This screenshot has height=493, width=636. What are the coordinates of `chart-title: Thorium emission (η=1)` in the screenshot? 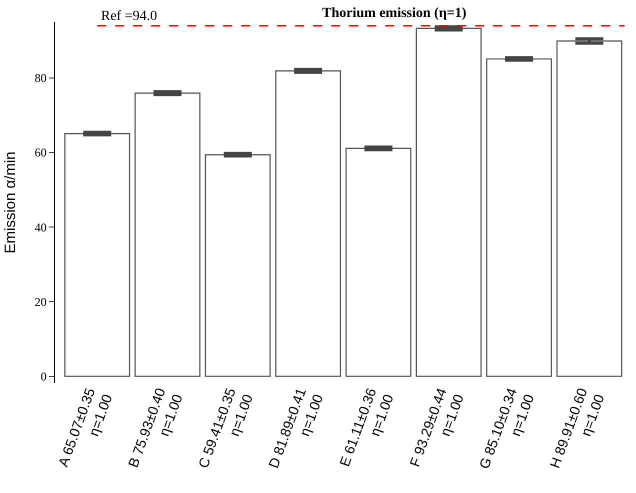 It's located at (394, 14).